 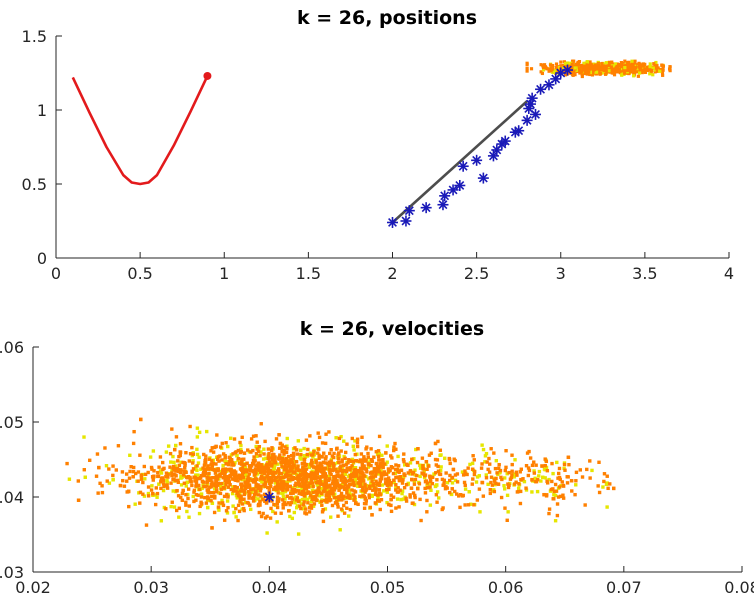 I want to click on velocities-x-ticks: 0.020.030.040.050.060.070.08, so click(x=384, y=581).